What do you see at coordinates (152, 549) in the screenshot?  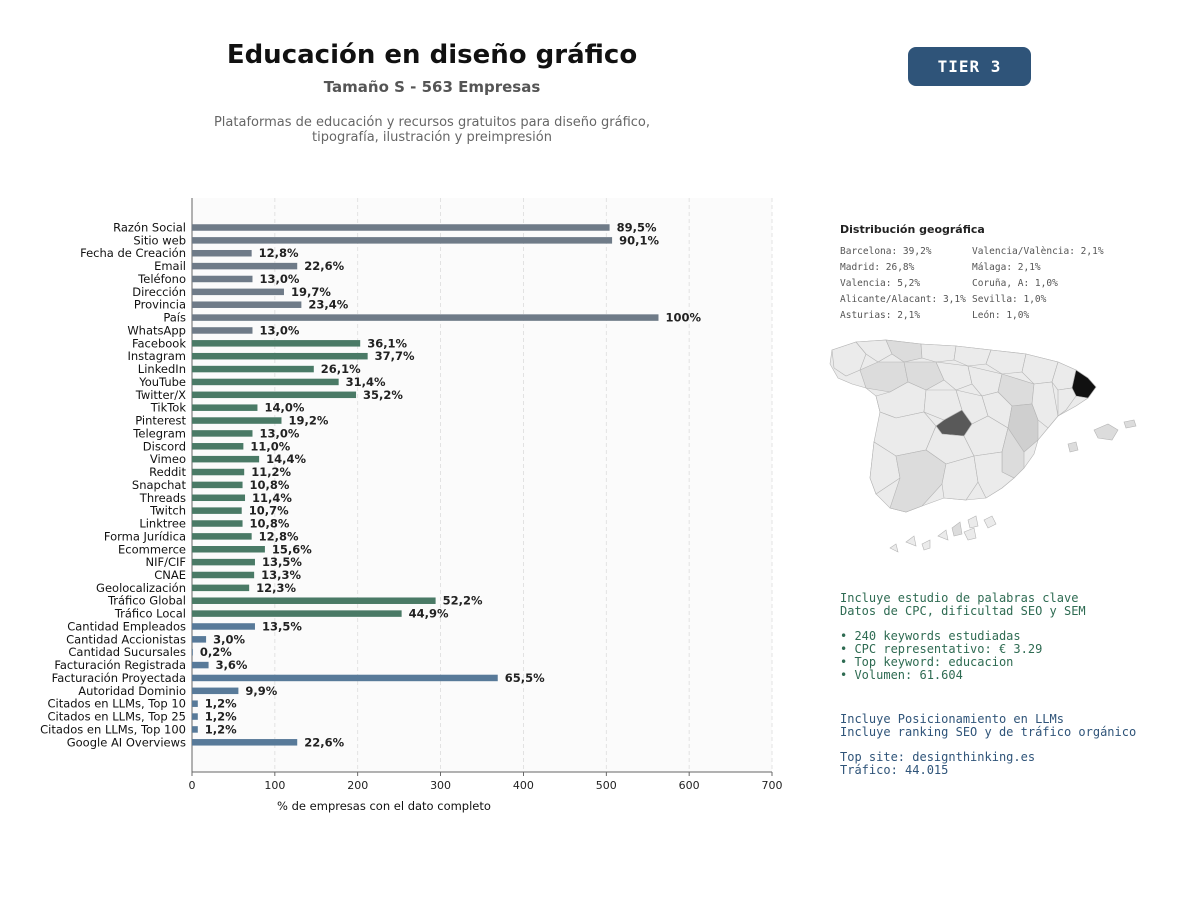 I see `y-tick-label: Ecommerce` at bounding box center [152, 549].